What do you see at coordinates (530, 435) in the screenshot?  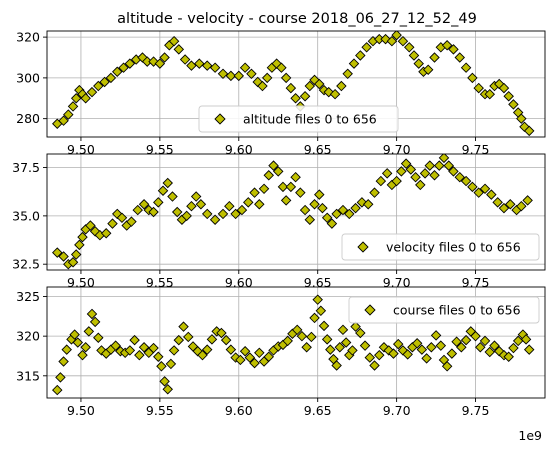 I see `x-axis-offset-label: 1e9` at bounding box center [530, 435].